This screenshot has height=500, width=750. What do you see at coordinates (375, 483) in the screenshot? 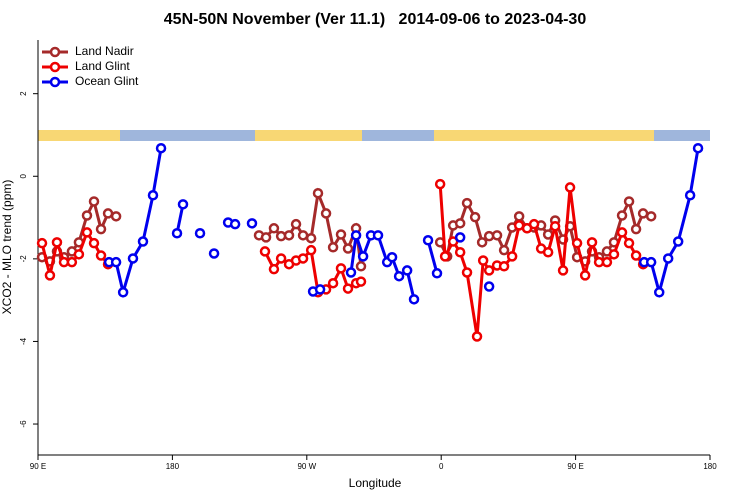
I see `x-axis-label: Longitude` at bounding box center [375, 483].